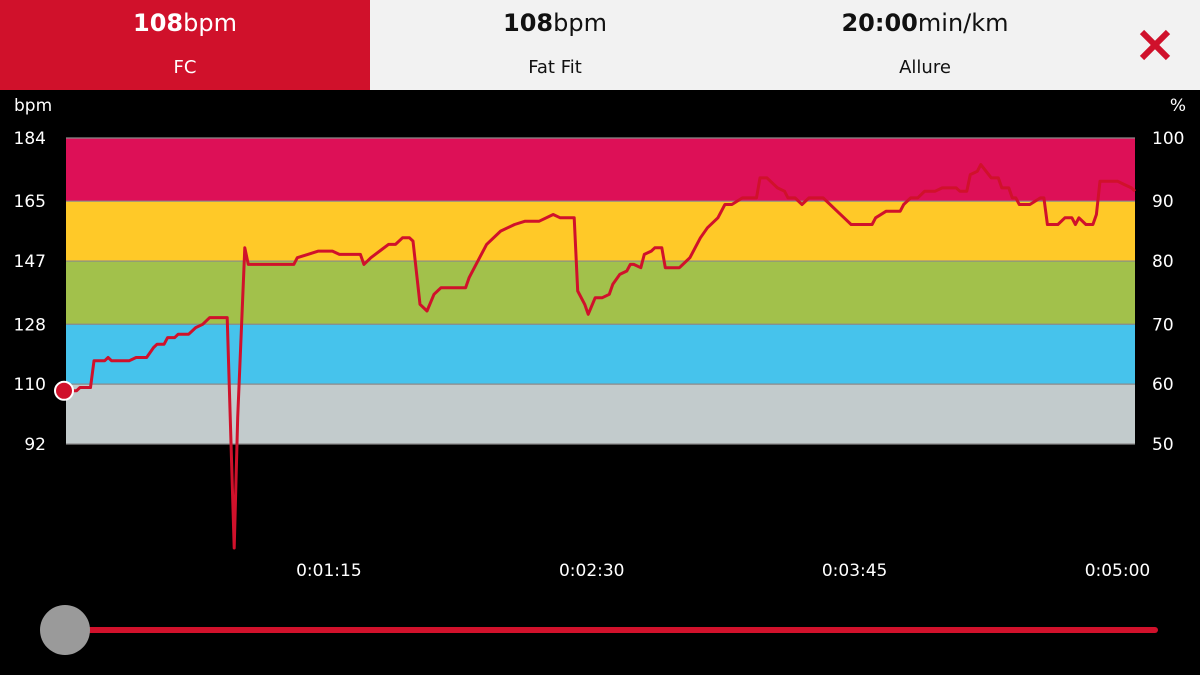 The height and width of the screenshot is (675, 1200). I want to click on y-left-tick-label: 128, so click(30, 325).